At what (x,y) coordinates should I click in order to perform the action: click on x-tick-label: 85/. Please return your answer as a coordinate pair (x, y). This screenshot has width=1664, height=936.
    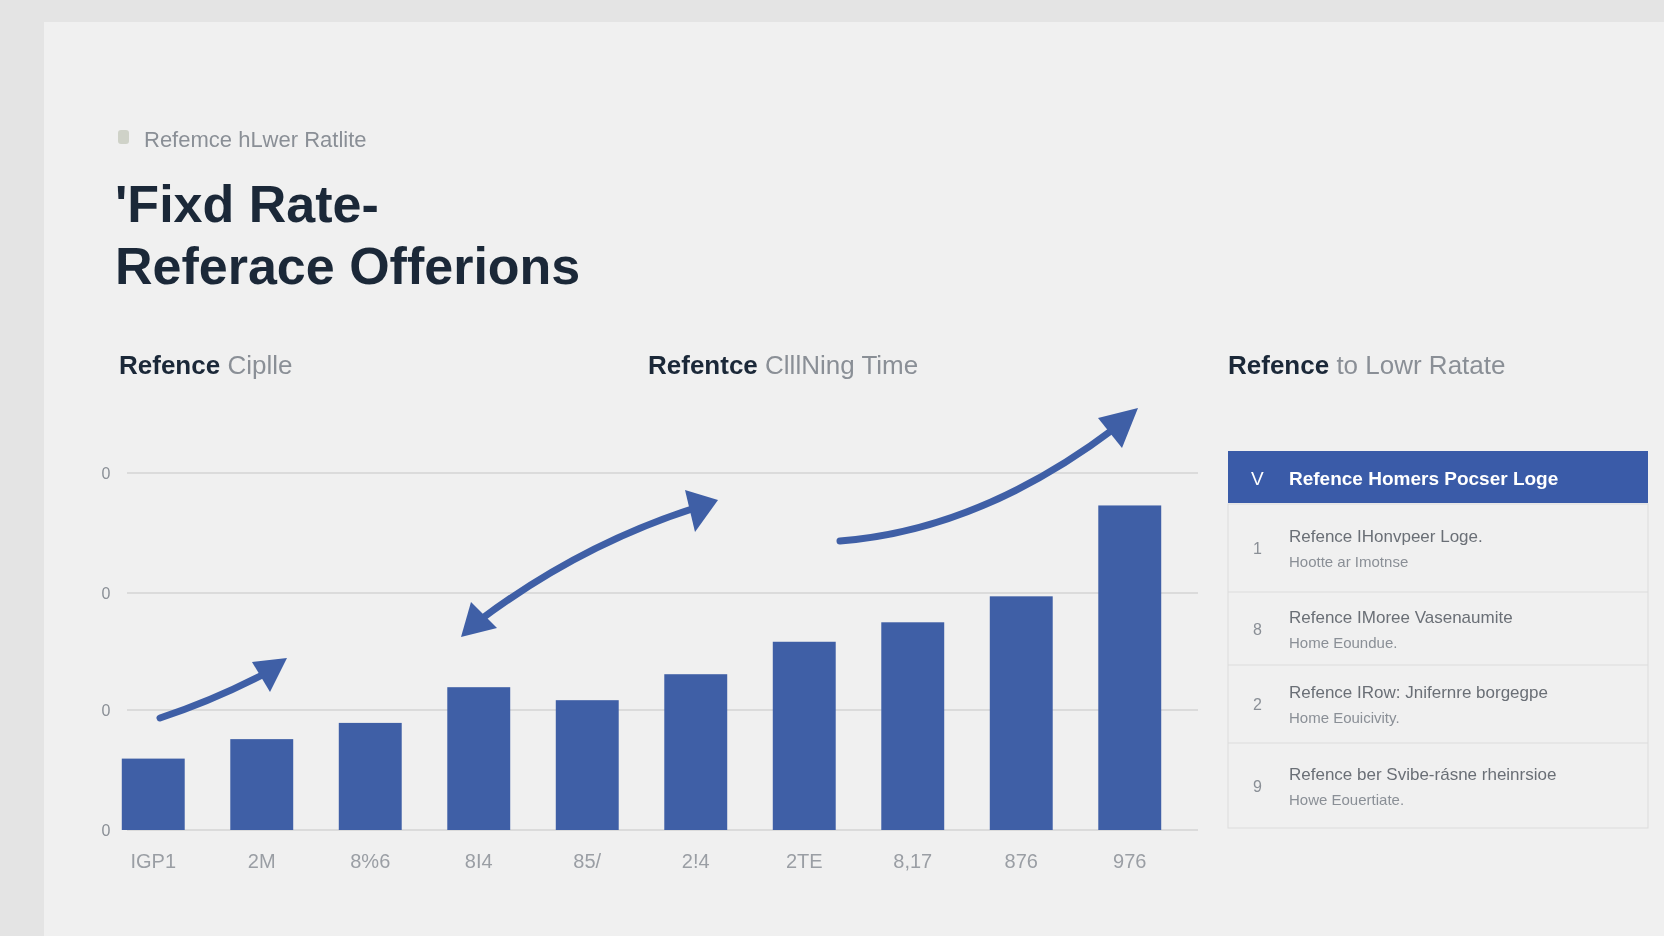
    Looking at the image, I should click on (587, 861).